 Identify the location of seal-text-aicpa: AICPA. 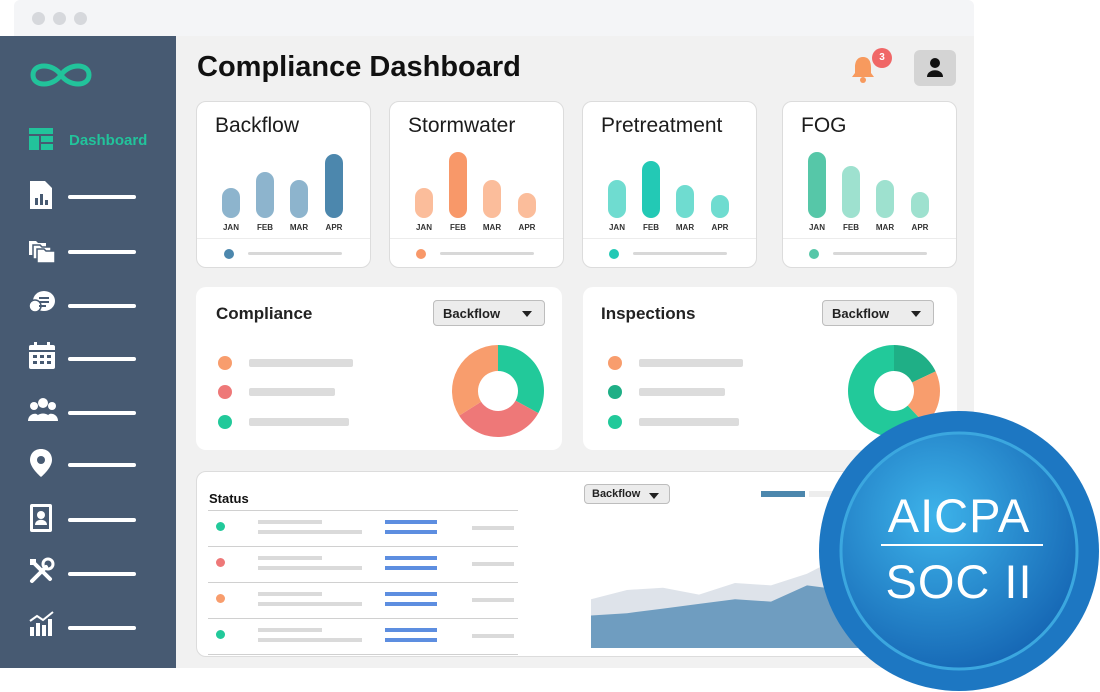
(959, 515).